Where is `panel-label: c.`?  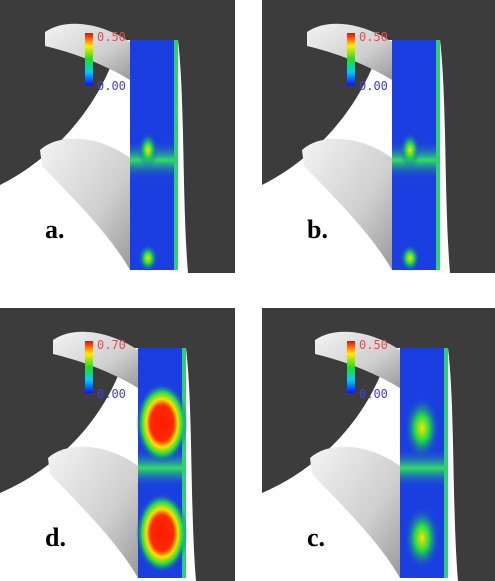
panel-label: c. is located at coordinates (316, 537).